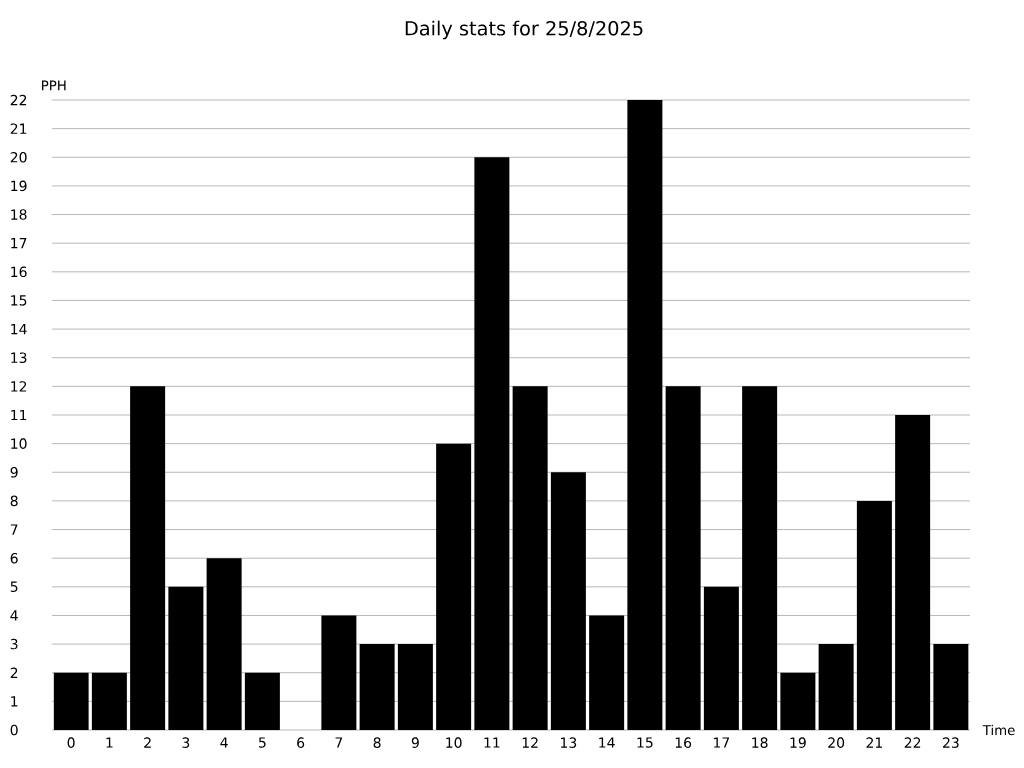 This screenshot has height=768, width=1024. I want to click on y-tick-label: 4, so click(14, 615).